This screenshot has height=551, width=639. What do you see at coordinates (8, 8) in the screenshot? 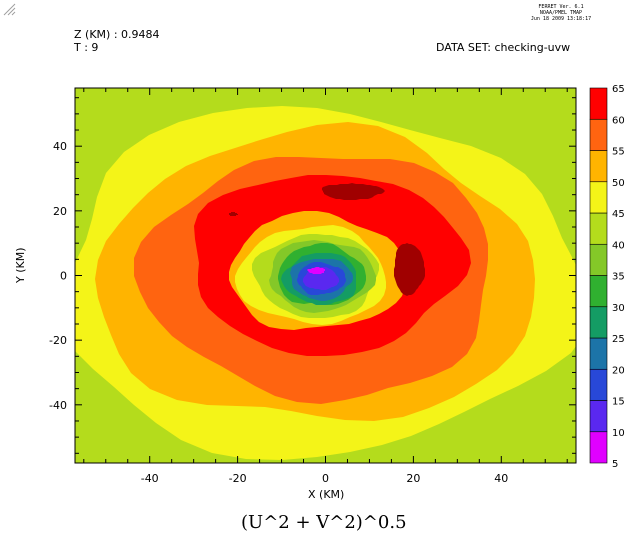
I see `resize-grip-icon` at bounding box center [8, 8].